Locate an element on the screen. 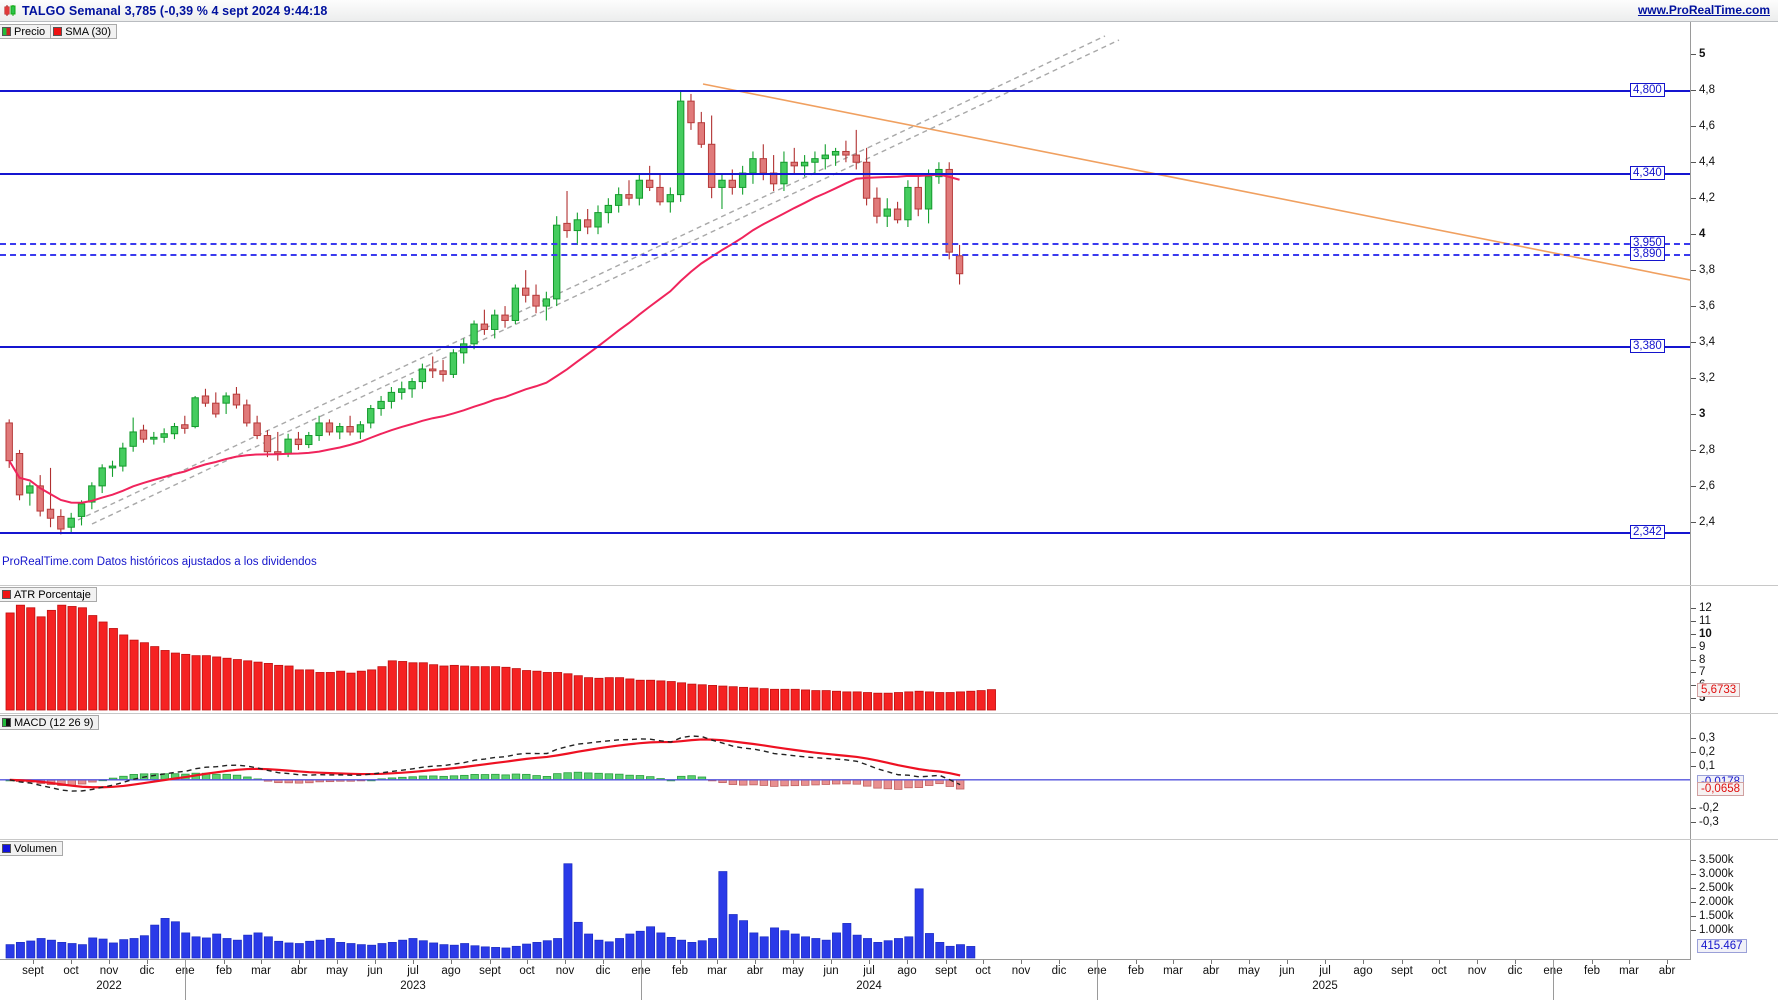 Image resolution: width=1778 pixels, height=1000 pixels. atr-current-value-badge: 5,6733 is located at coordinates (1719, 689).